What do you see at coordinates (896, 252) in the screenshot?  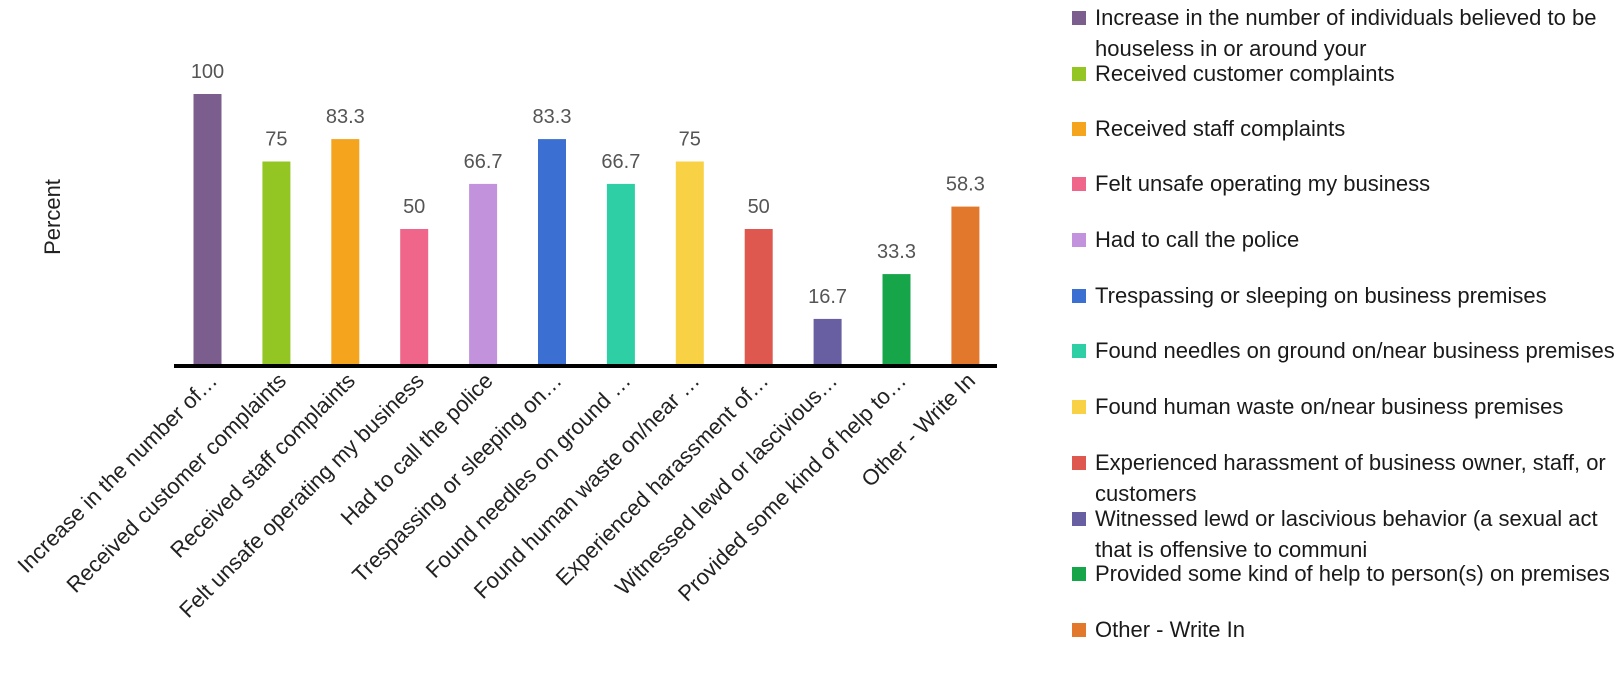 I see `data-label: 33.3` at bounding box center [896, 252].